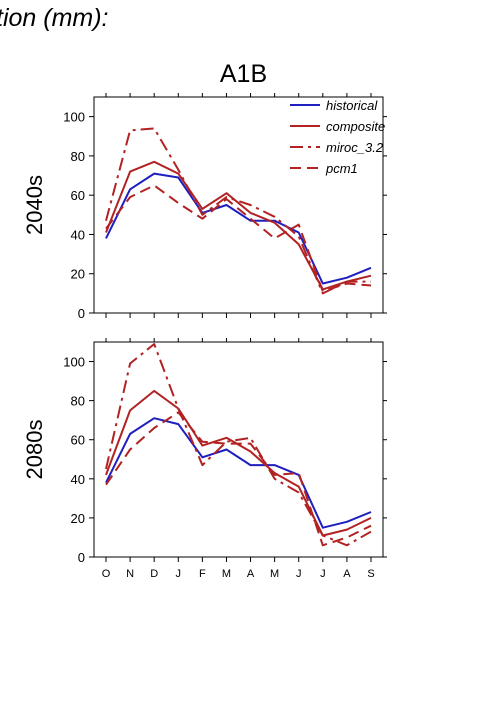 The height and width of the screenshot is (709, 501). What do you see at coordinates (130, 574) in the screenshot?
I see `x-tick-label: N` at bounding box center [130, 574].